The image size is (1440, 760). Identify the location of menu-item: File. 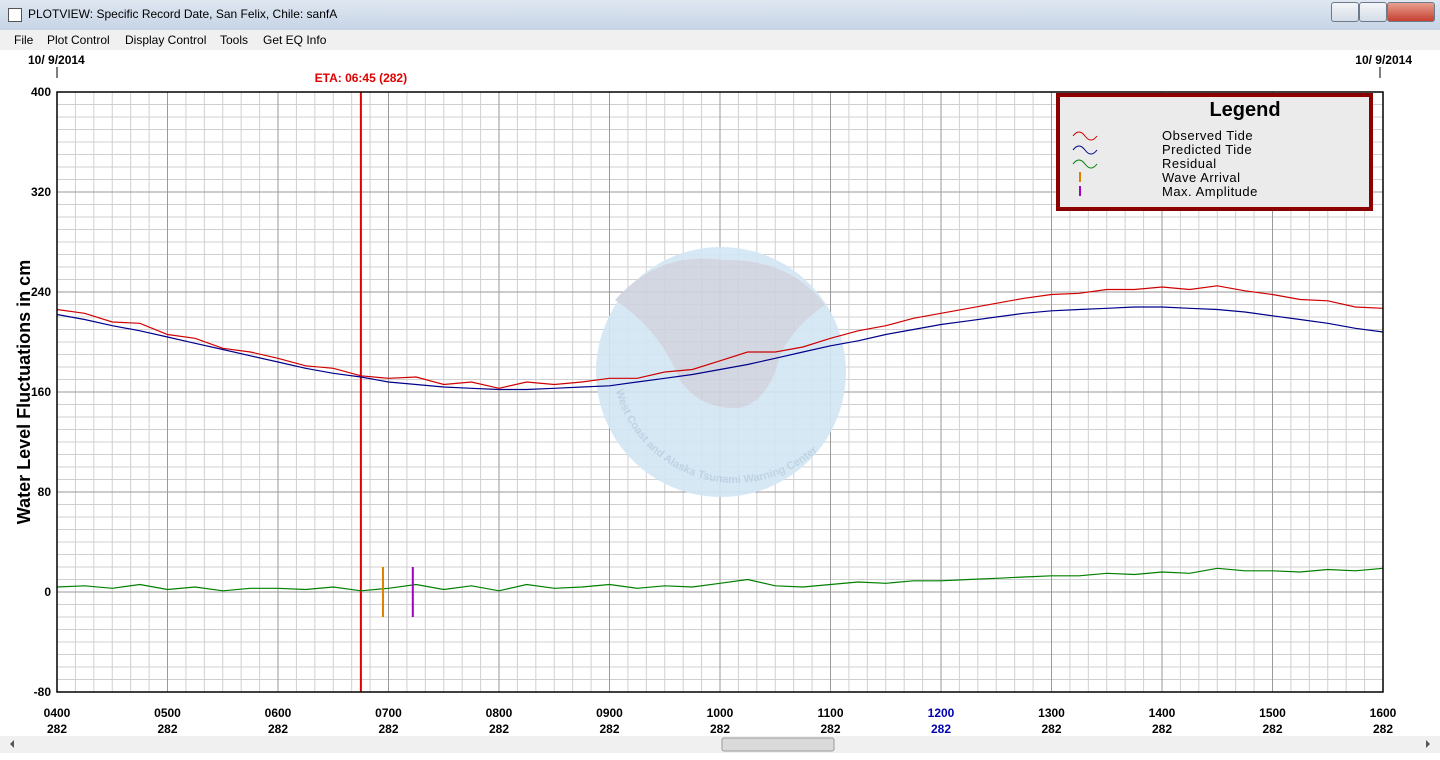
(24, 40).